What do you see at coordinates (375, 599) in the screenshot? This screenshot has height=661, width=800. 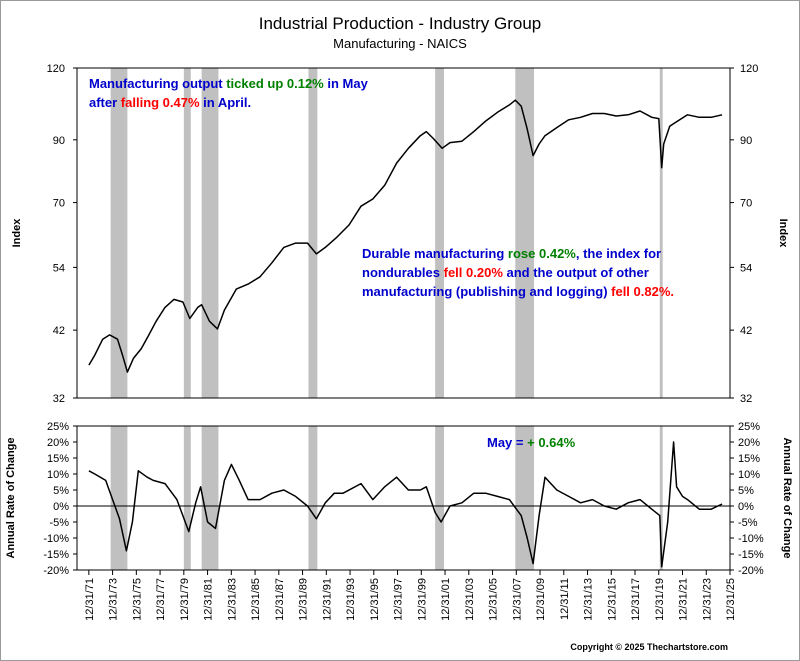 I see `x-tick-label: 12/31/95` at bounding box center [375, 599].